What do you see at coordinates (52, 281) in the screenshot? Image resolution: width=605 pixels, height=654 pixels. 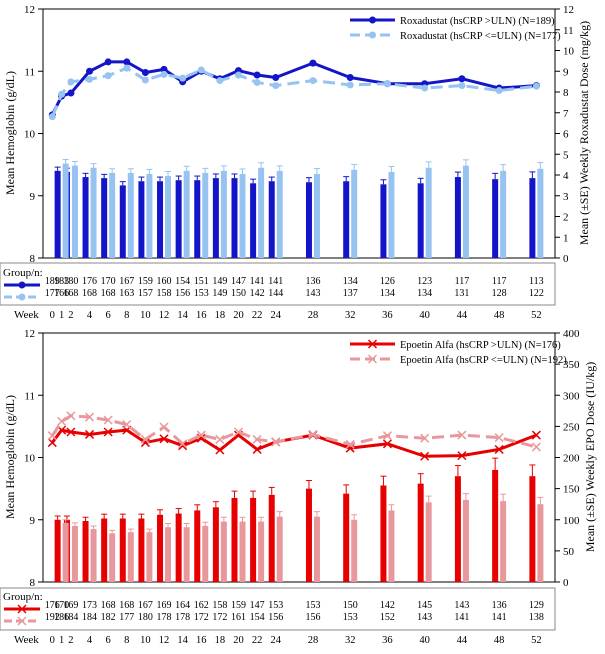 I see `n-count: 189` at bounding box center [52, 281].